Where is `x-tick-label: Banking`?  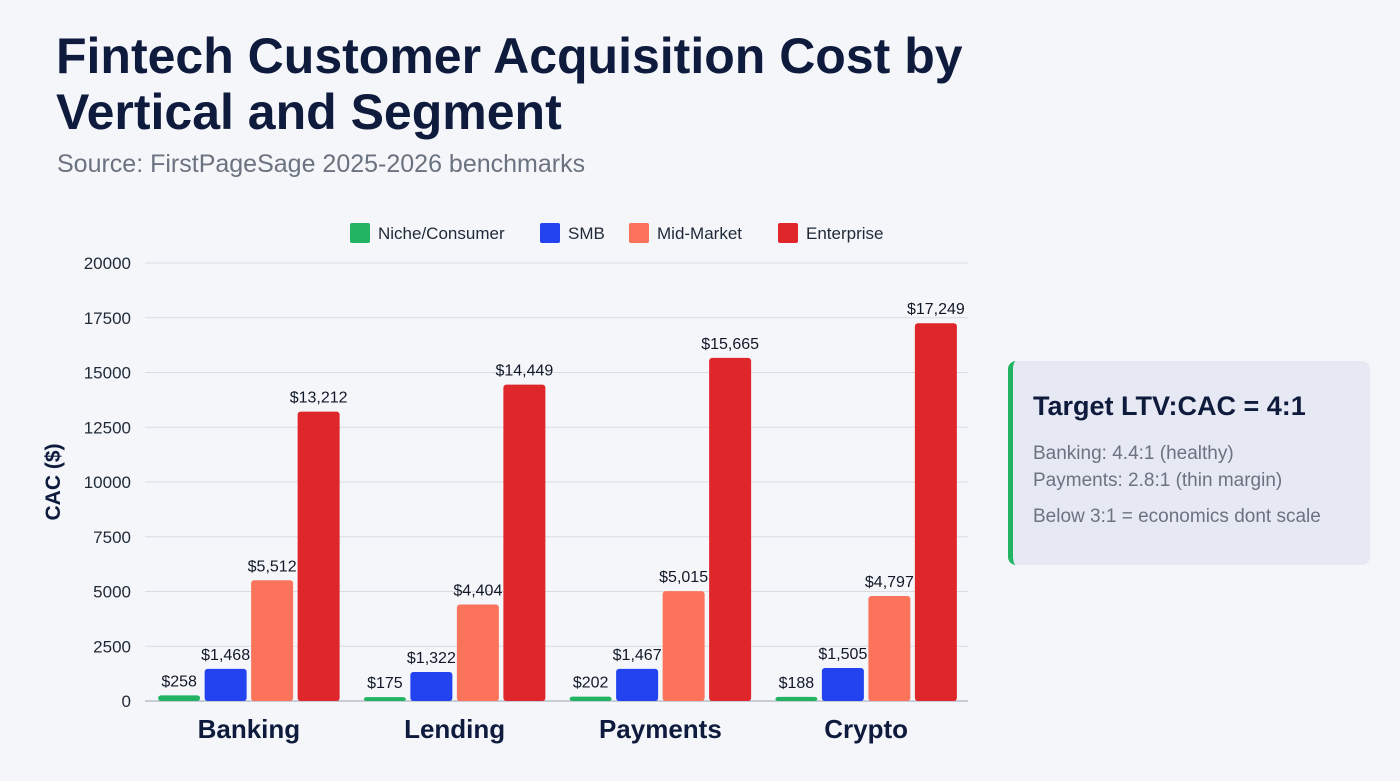
x-tick-label: Banking is located at coordinates (249, 729).